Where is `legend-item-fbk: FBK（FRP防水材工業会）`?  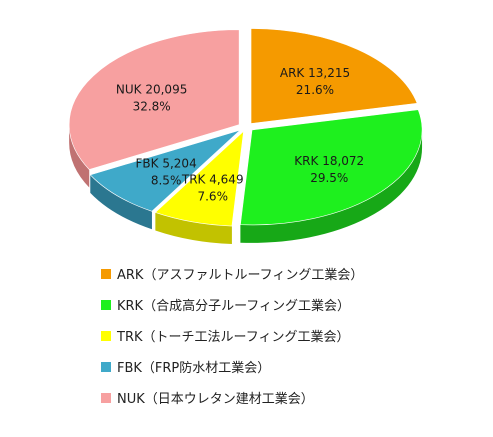
legend-item-fbk: FBK（FRP防水材工業会） is located at coordinates (232, 366).